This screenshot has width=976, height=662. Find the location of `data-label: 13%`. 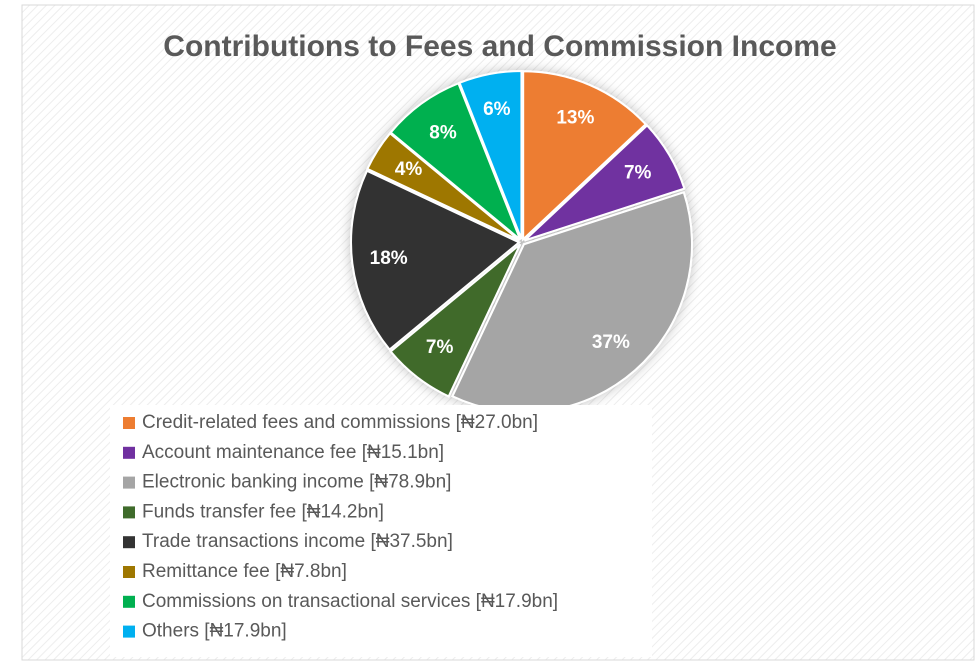

data-label: 13% is located at coordinates (575, 118).